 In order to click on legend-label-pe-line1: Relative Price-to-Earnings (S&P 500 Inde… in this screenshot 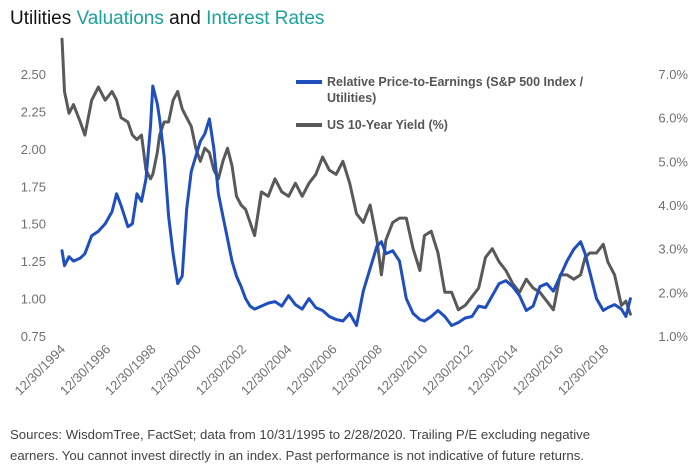, I will do `click(455, 82)`.